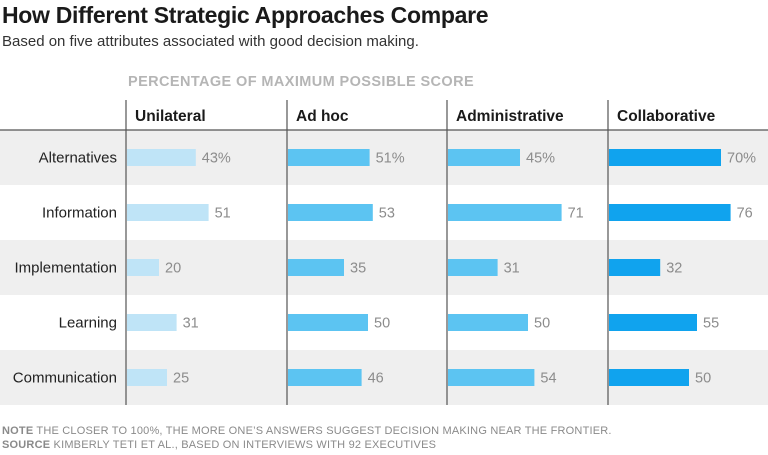 The image size is (768, 455). I want to click on facet-header-collaborative: Collaborative, so click(666, 116).